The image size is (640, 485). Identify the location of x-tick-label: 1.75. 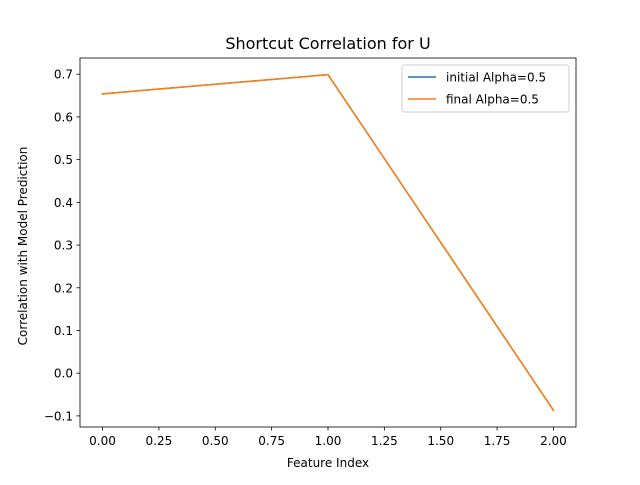
(497, 441).